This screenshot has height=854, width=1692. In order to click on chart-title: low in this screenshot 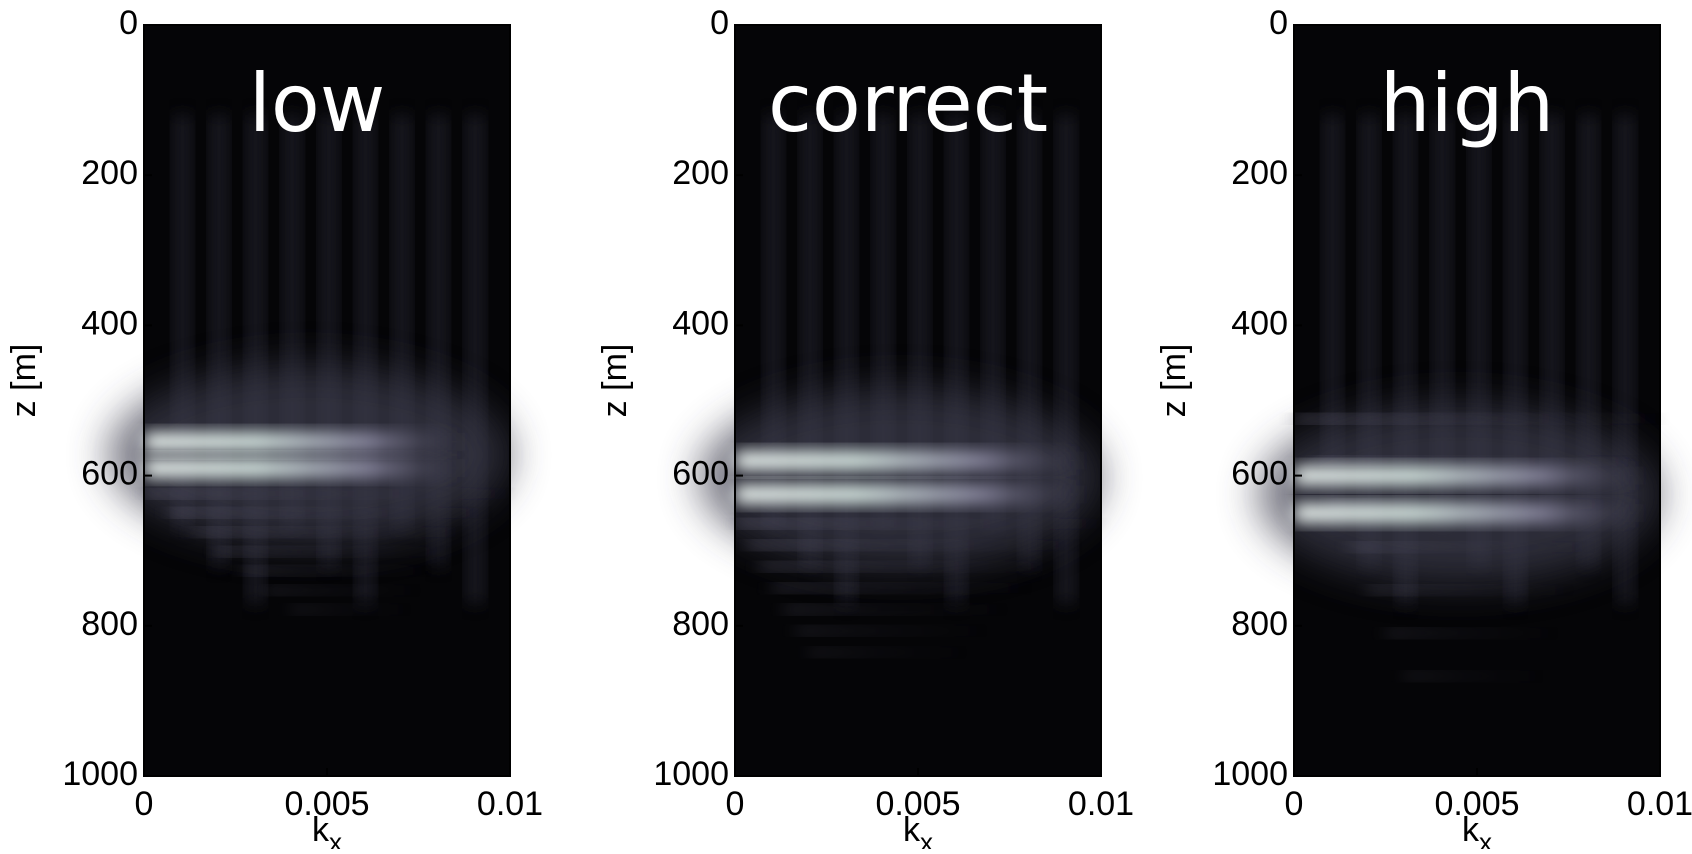, I will do `click(317, 103)`.